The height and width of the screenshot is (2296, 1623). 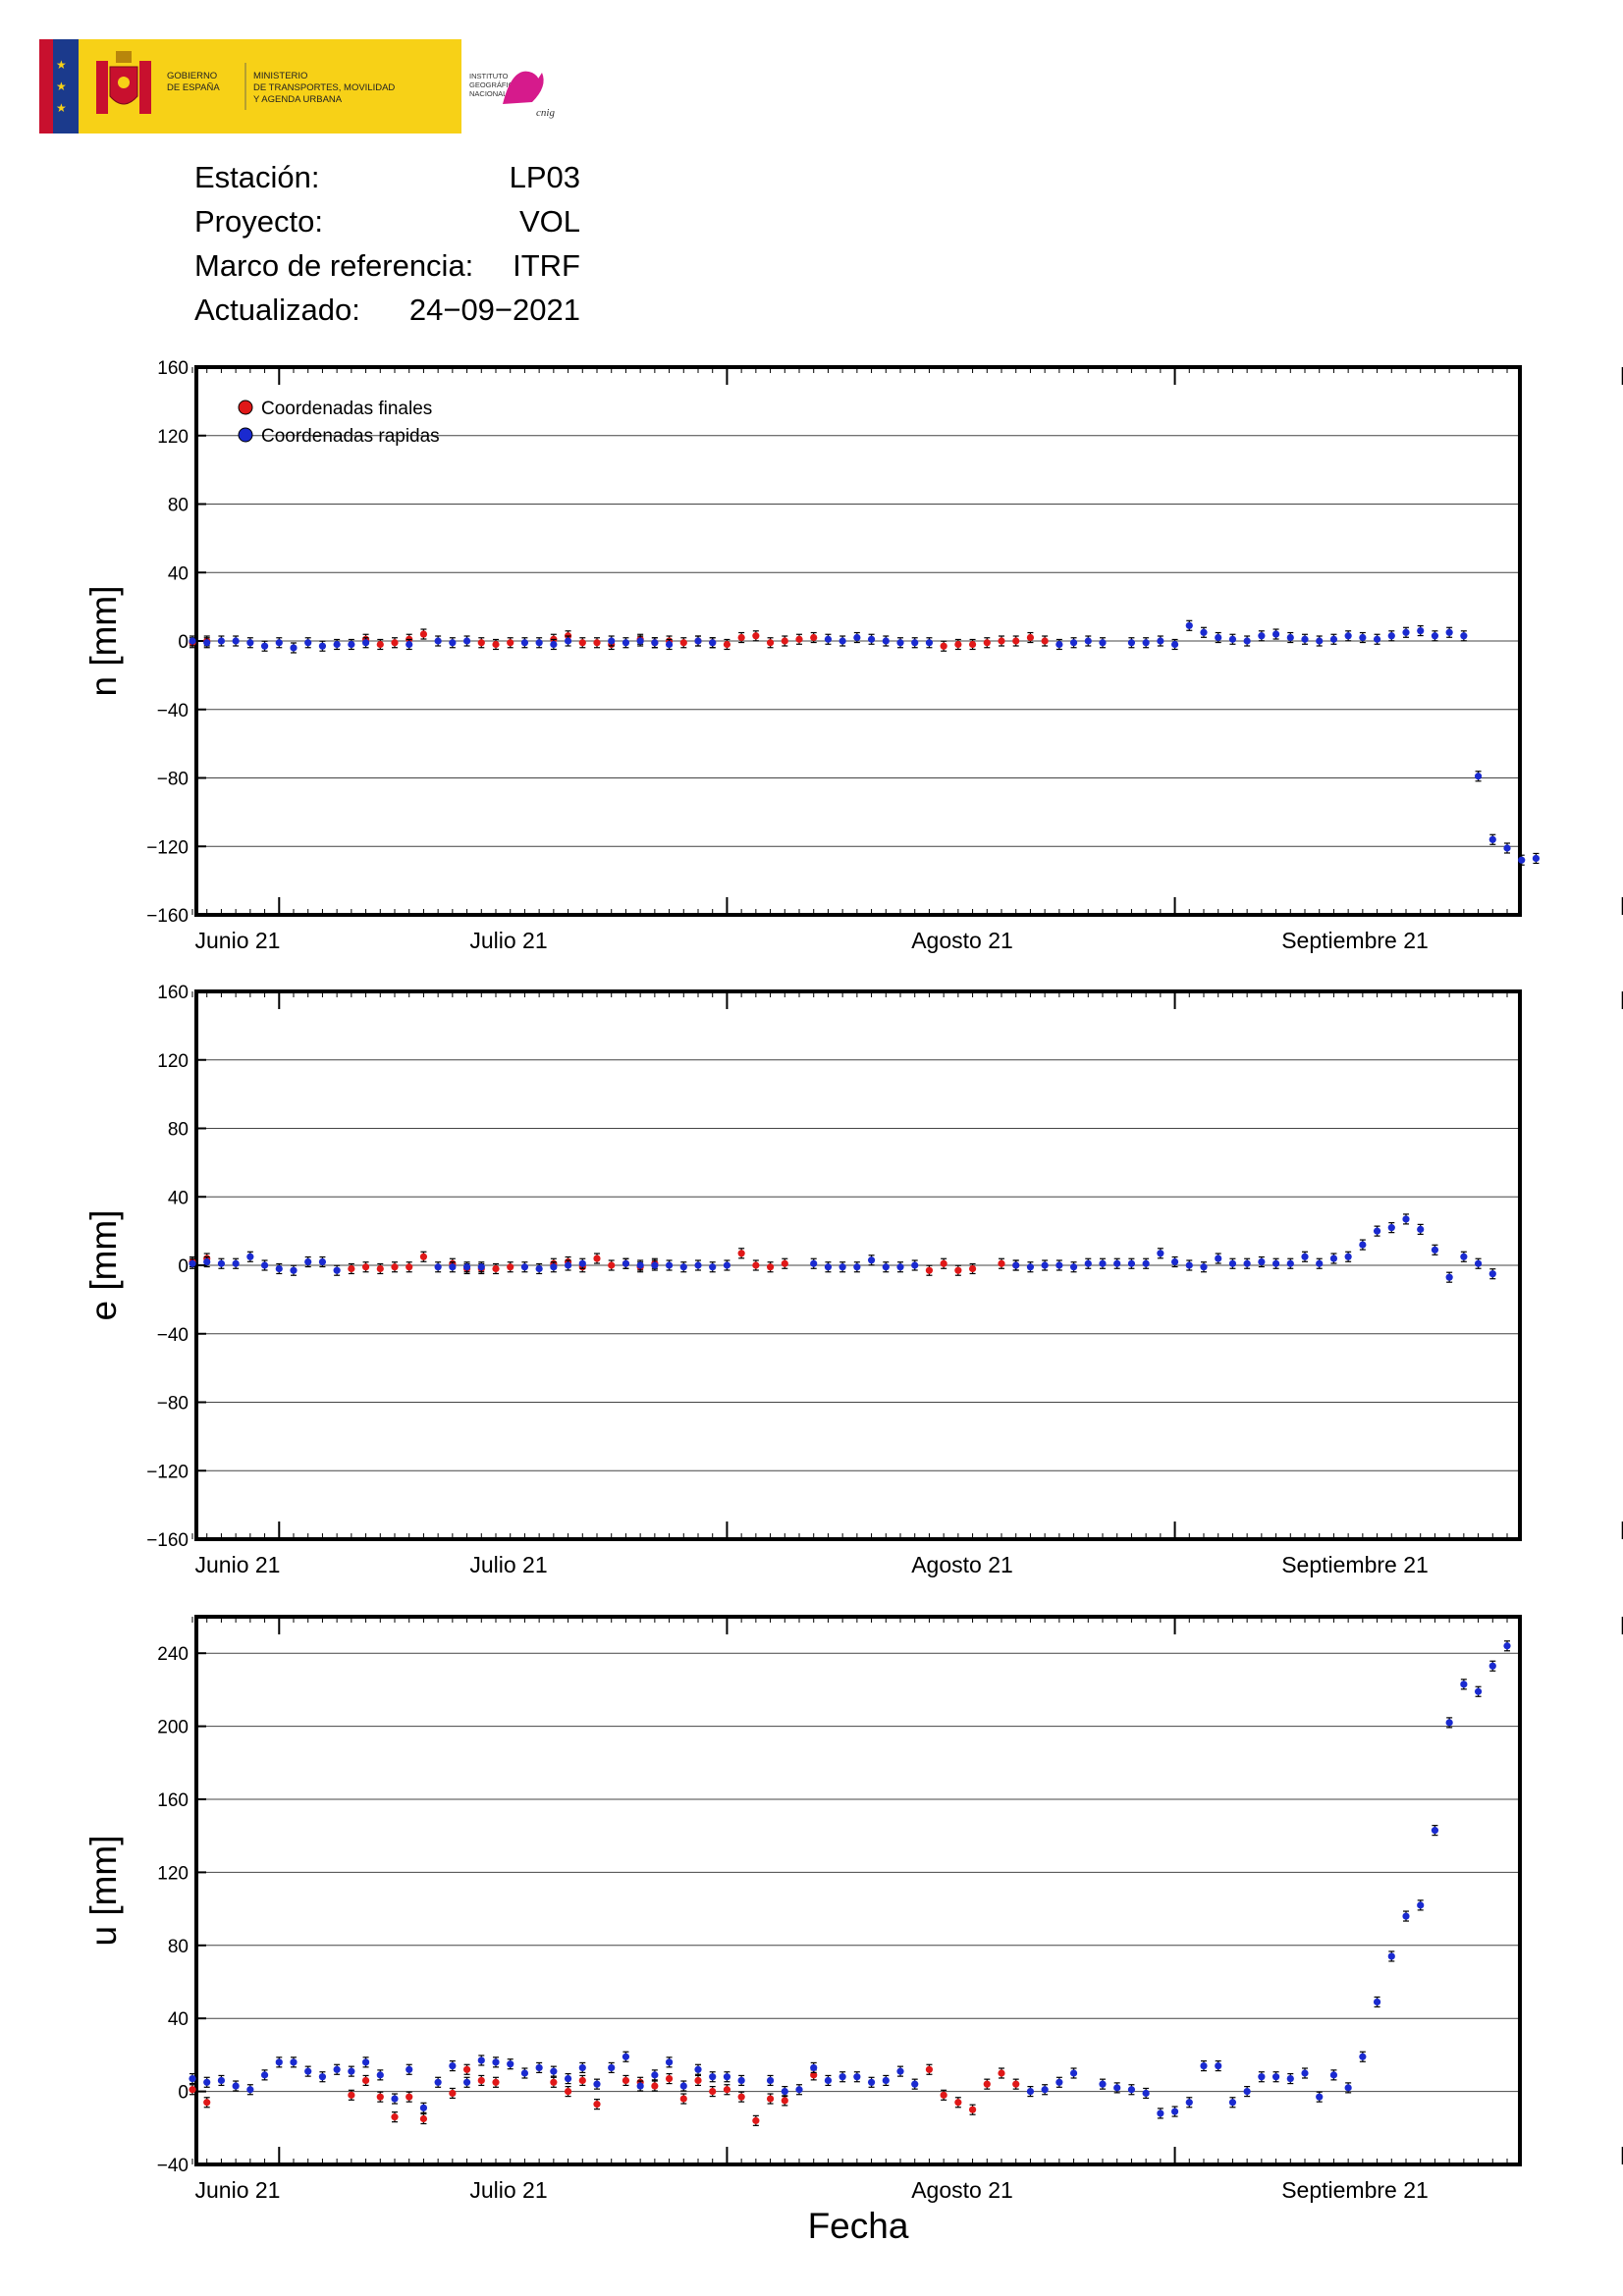 What do you see at coordinates (167, 1472) in the screenshot?
I see `y-tick-label: −120` at bounding box center [167, 1472].